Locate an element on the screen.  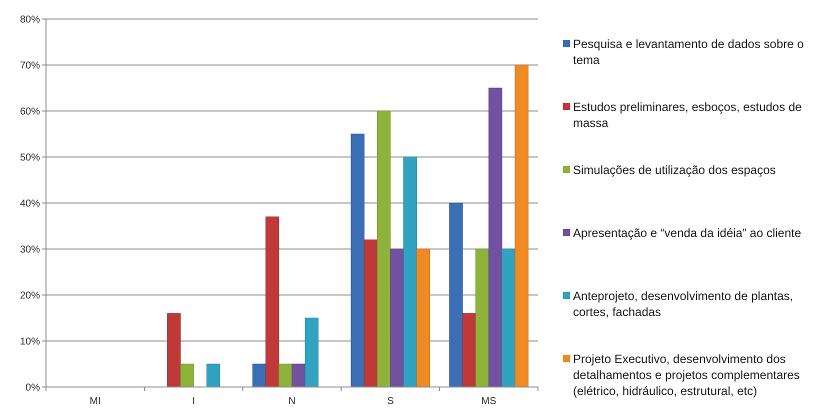
legend-label: Simulações de utilização dos espaços is located at coordinates (674, 170).